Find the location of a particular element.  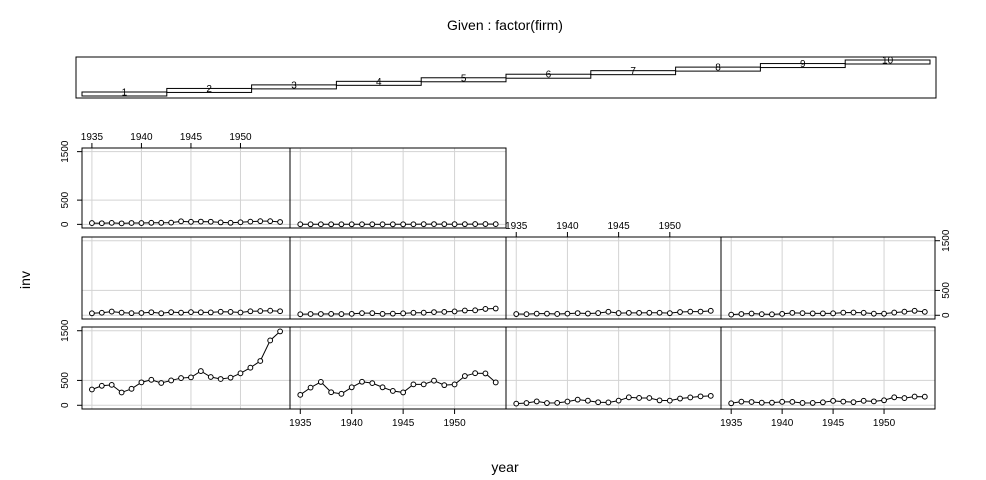

given-interval: 1 is located at coordinates (124, 93).